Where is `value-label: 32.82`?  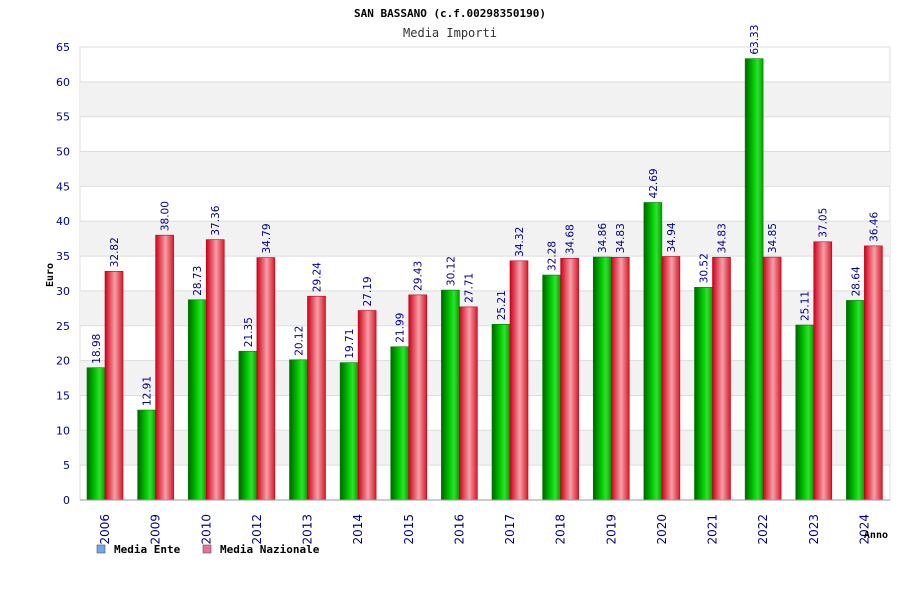 value-label: 32.82 is located at coordinates (115, 252).